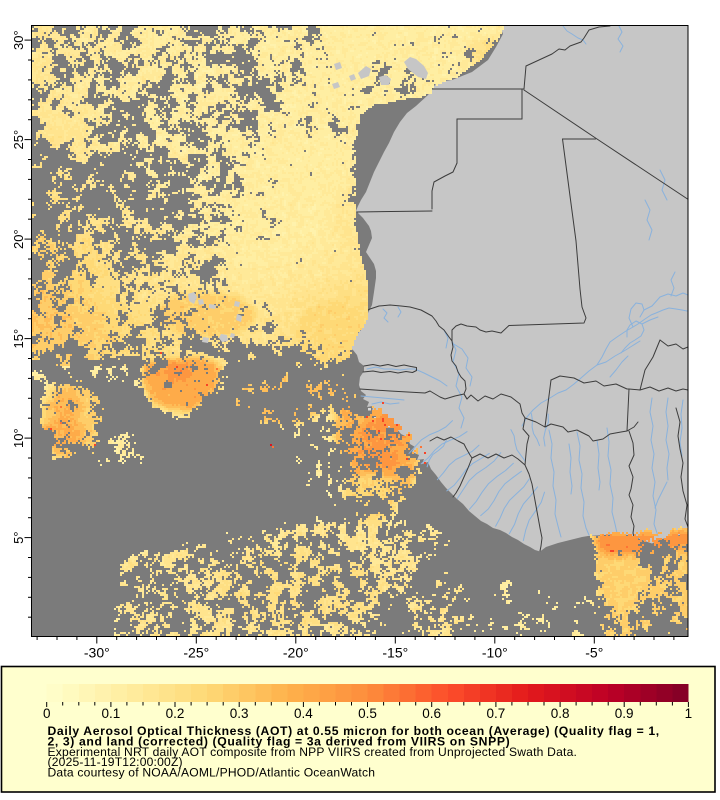 This screenshot has width=720, height=800. I want to click on svg-text: -5°, so click(594, 653).